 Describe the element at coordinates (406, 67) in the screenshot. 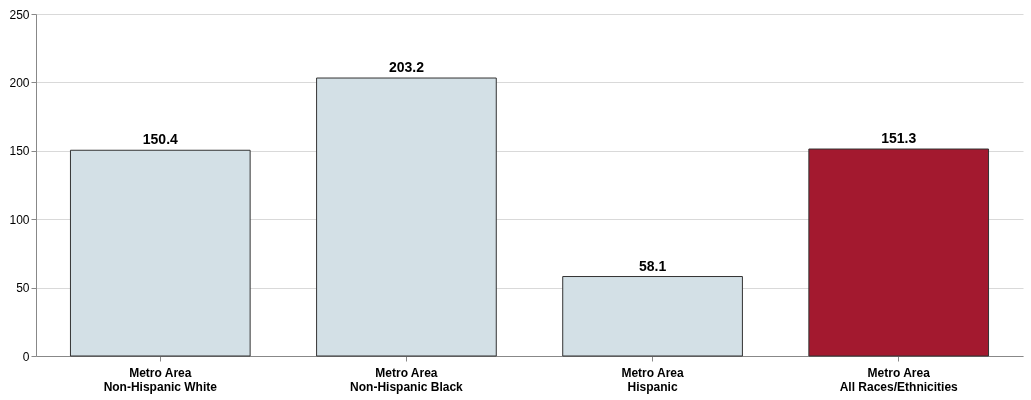

I see `data-label: 203.2` at that location.